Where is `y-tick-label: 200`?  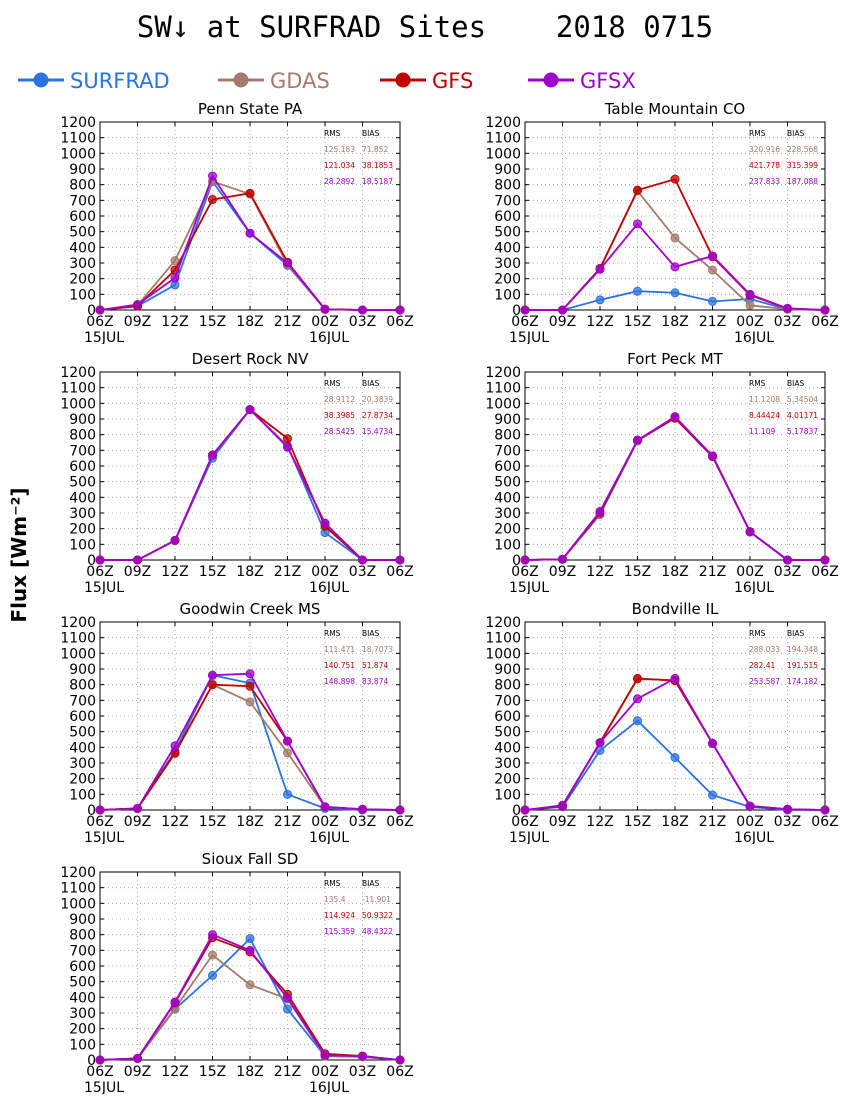
y-tick-label: 200 is located at coordinates (507, 530).